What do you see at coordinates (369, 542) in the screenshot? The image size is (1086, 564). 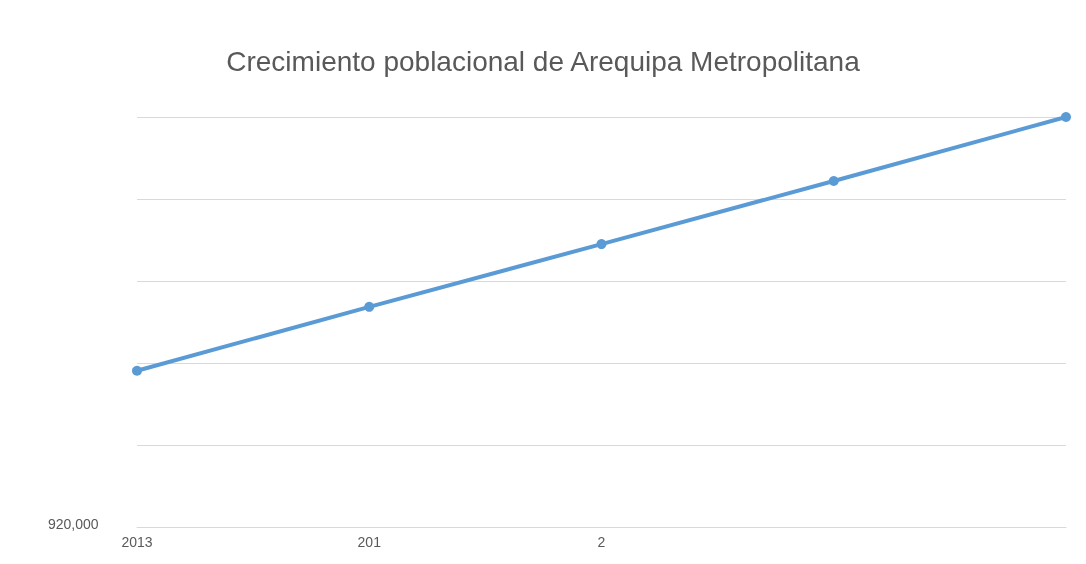 I see `x-tick-label: 201` at bounding box center [369, 542].